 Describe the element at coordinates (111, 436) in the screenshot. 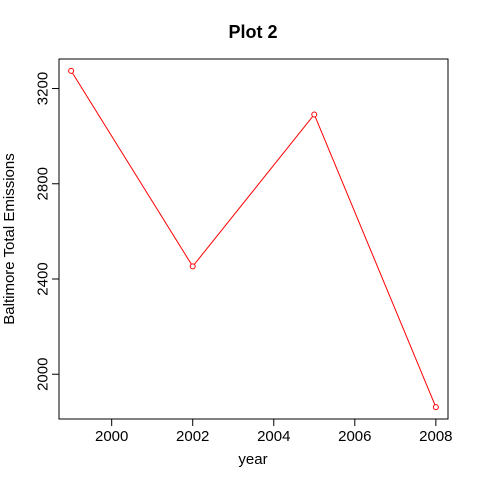

I see `x-tick-label: 2000` at that location.